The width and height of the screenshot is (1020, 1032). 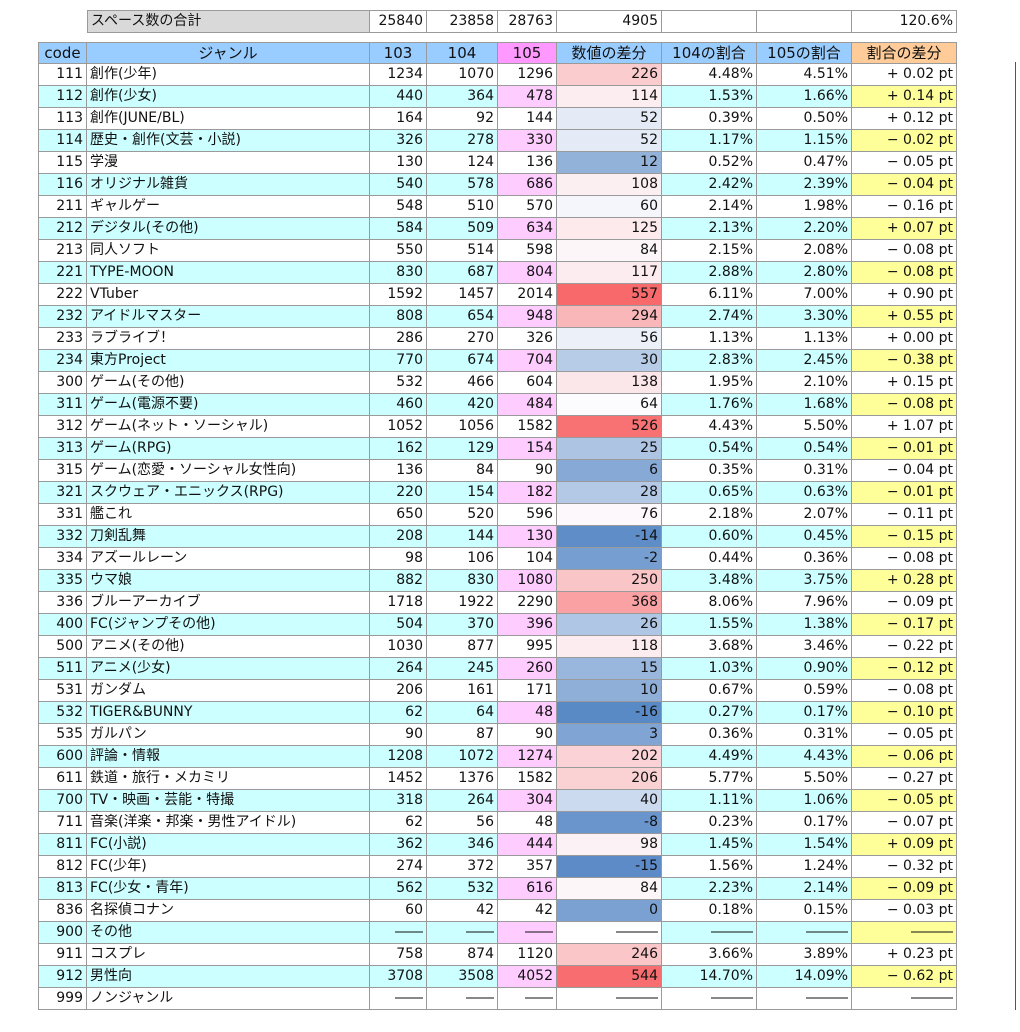 What do you see at coordinates (62, 581) in the screenshot?
I see `code: 335` at bounding box center [62, 581].